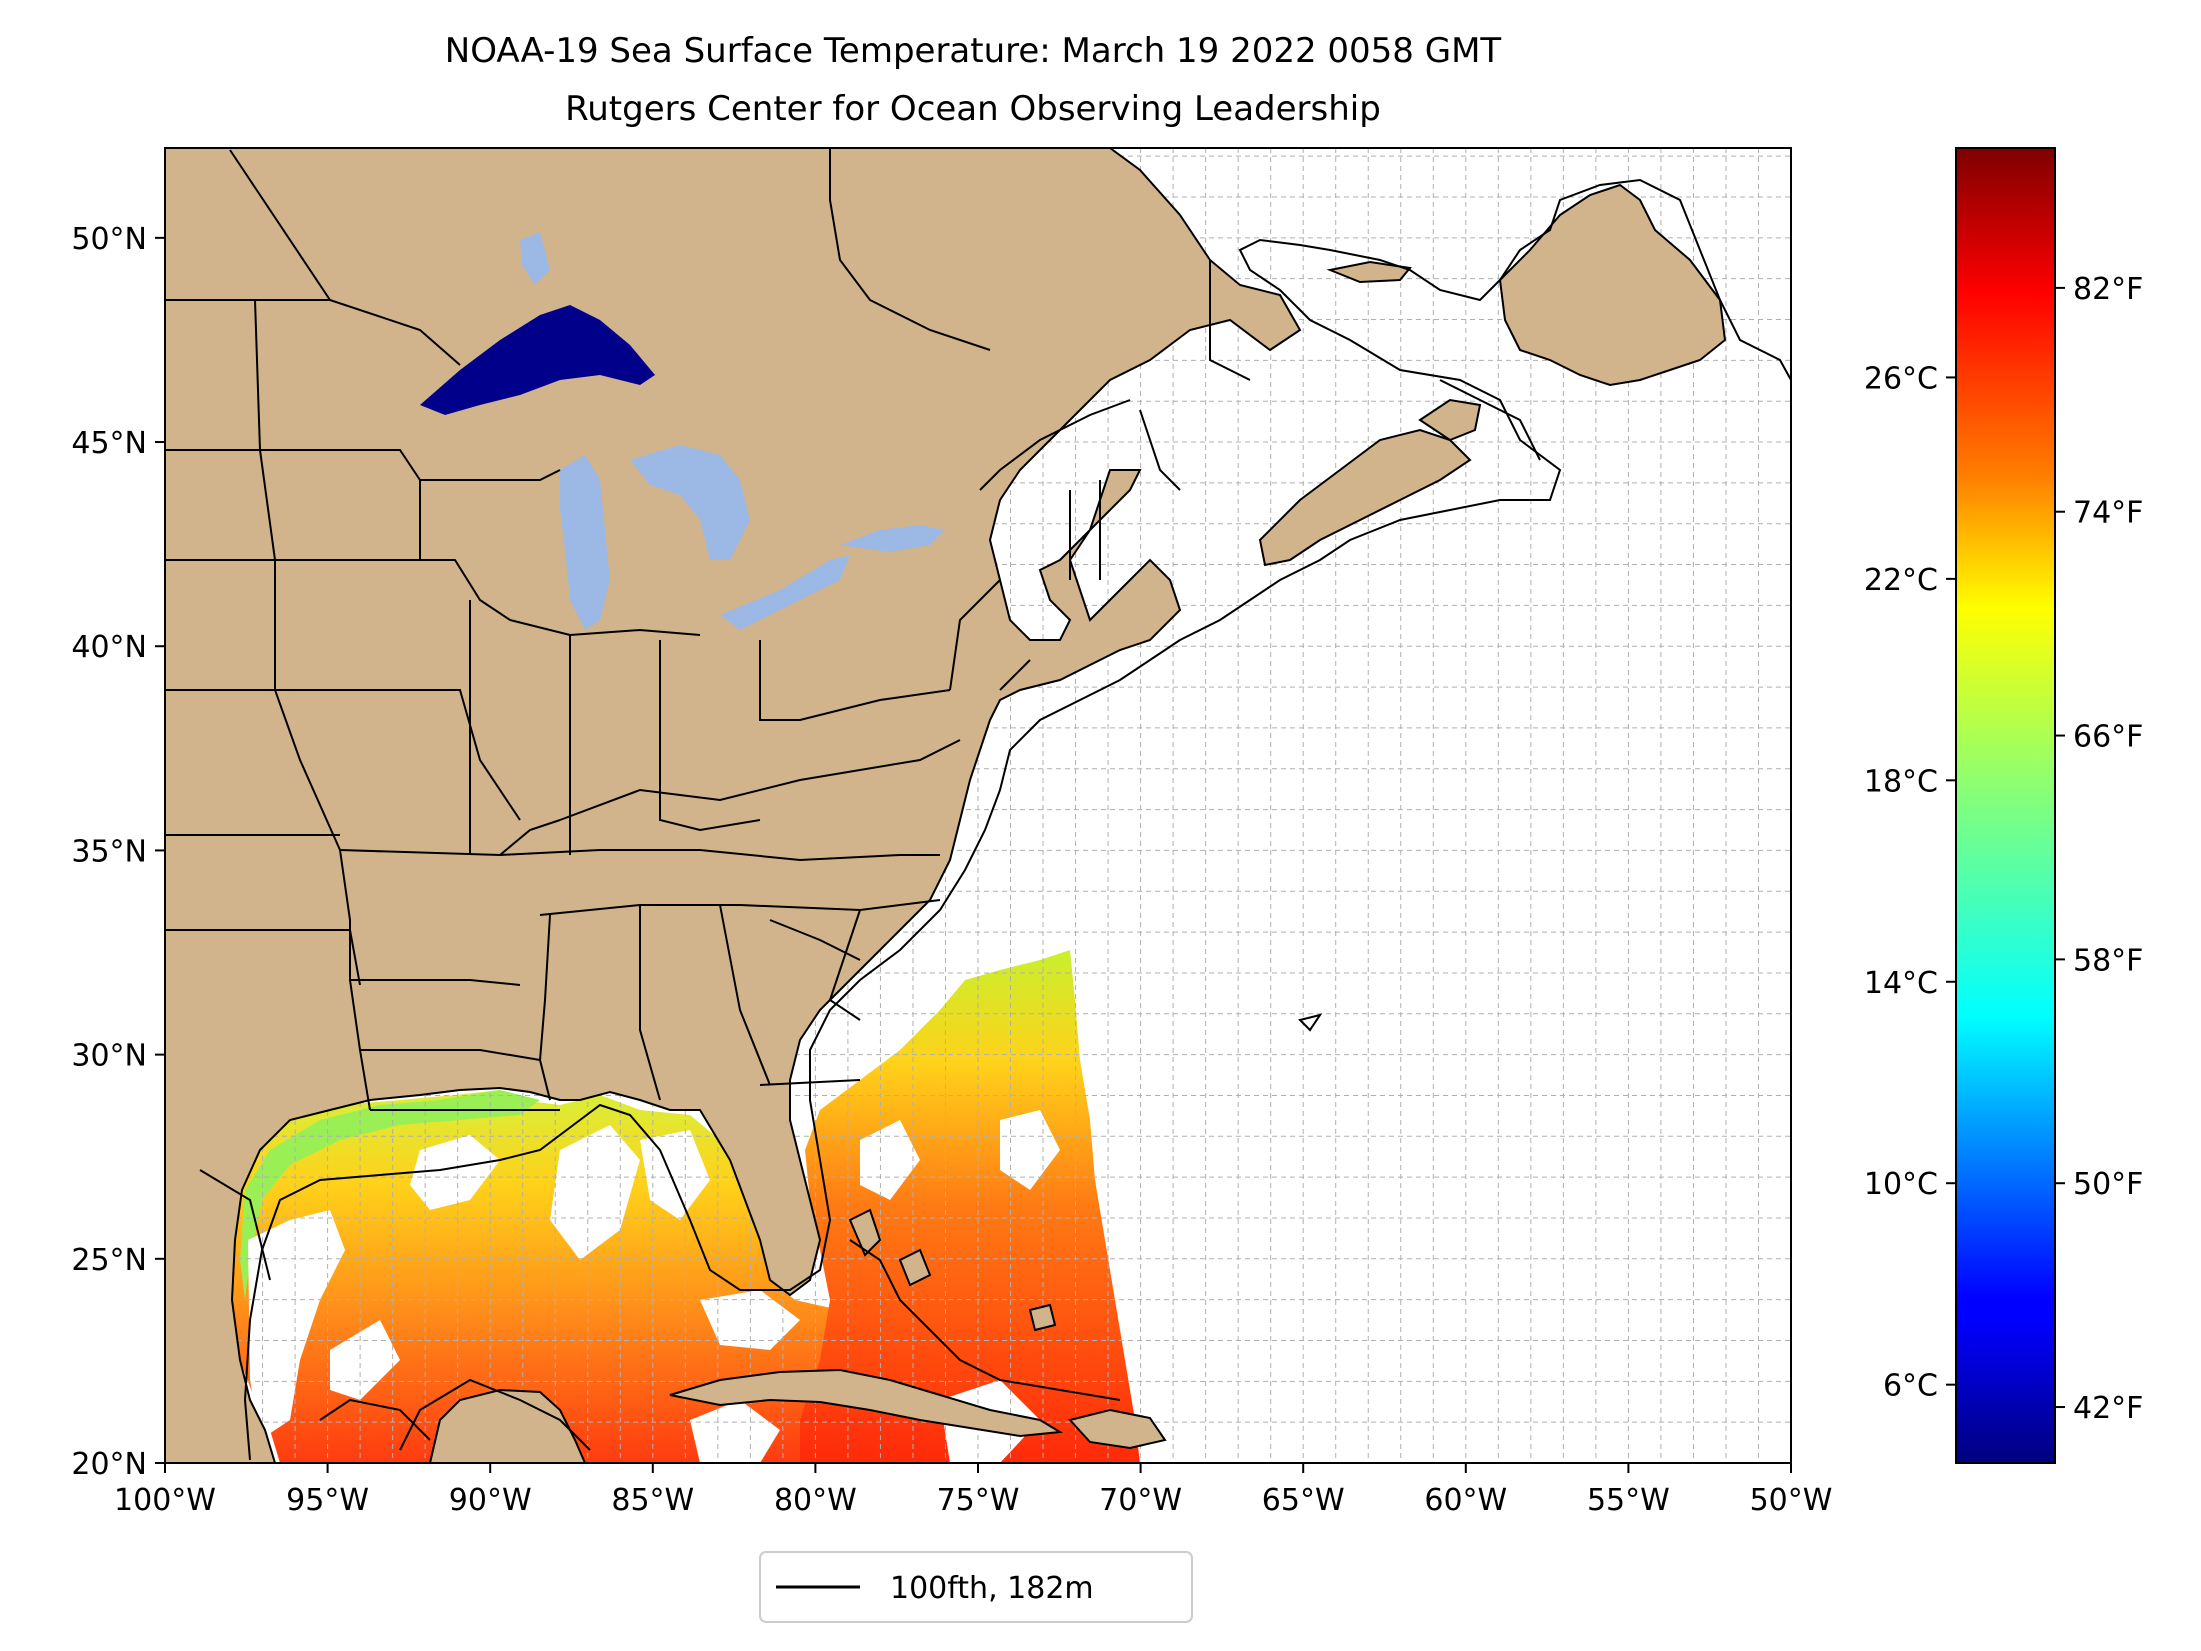  Describe the element at coordinates (109, 851) in the screenshot. I see `y-tick-label: 35°N` at that location.